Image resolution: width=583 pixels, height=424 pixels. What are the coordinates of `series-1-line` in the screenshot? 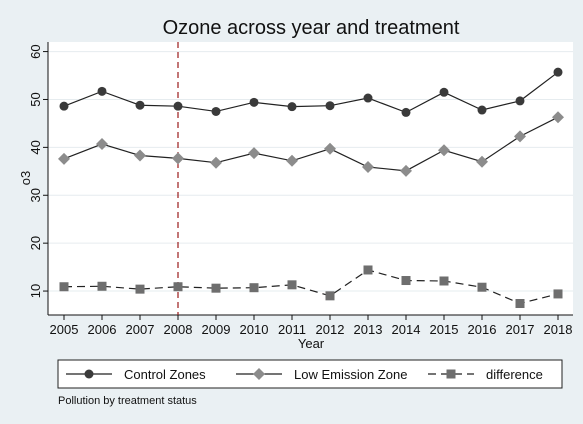 It's located at (311, 144).